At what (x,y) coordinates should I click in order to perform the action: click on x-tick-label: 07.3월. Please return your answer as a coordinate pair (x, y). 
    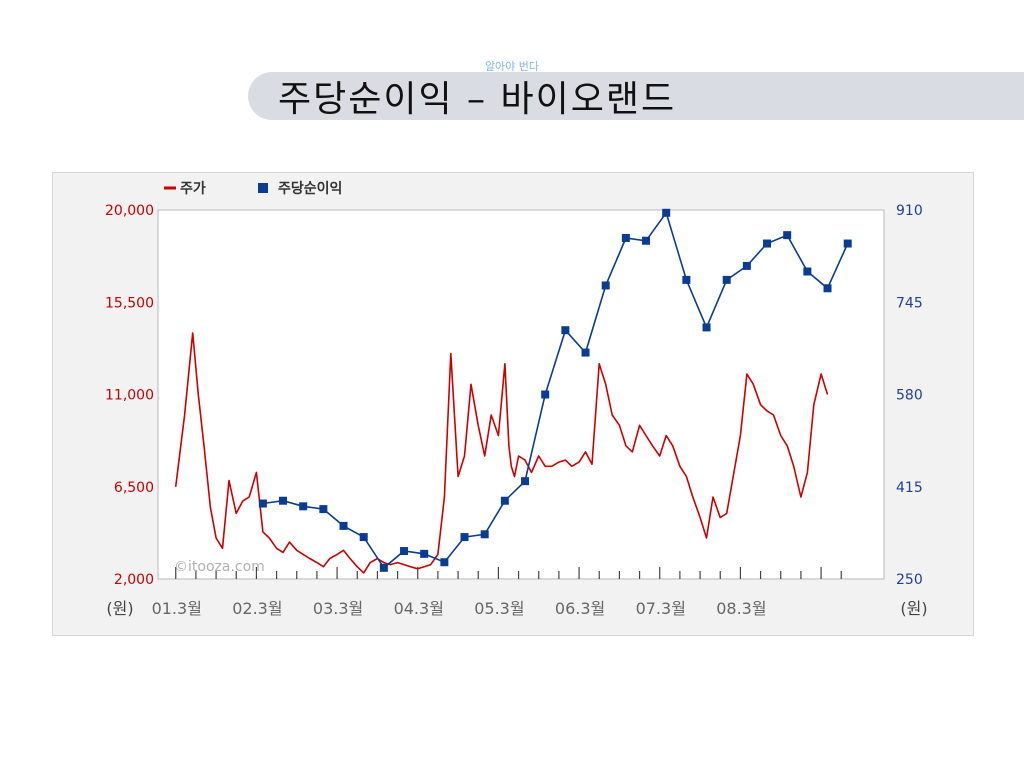
    Looking at the image, I should click on (661, 608).